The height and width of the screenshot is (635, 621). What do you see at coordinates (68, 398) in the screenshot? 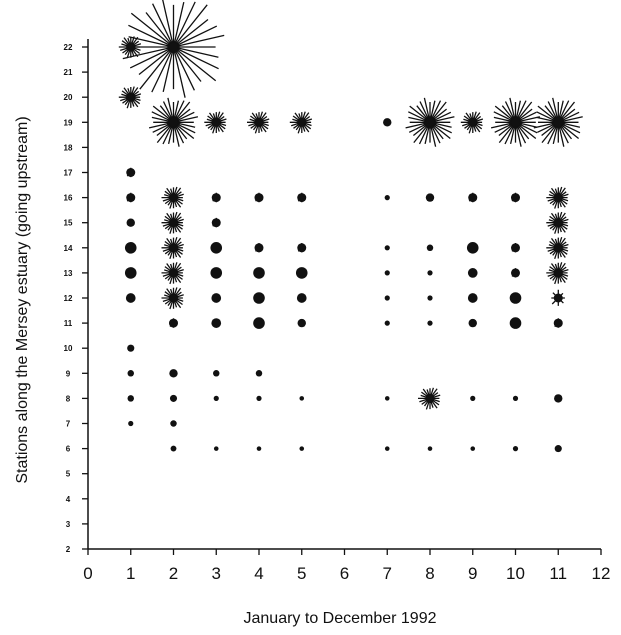
I see `y-tick-label: 8` at bounding box center [68, 398].